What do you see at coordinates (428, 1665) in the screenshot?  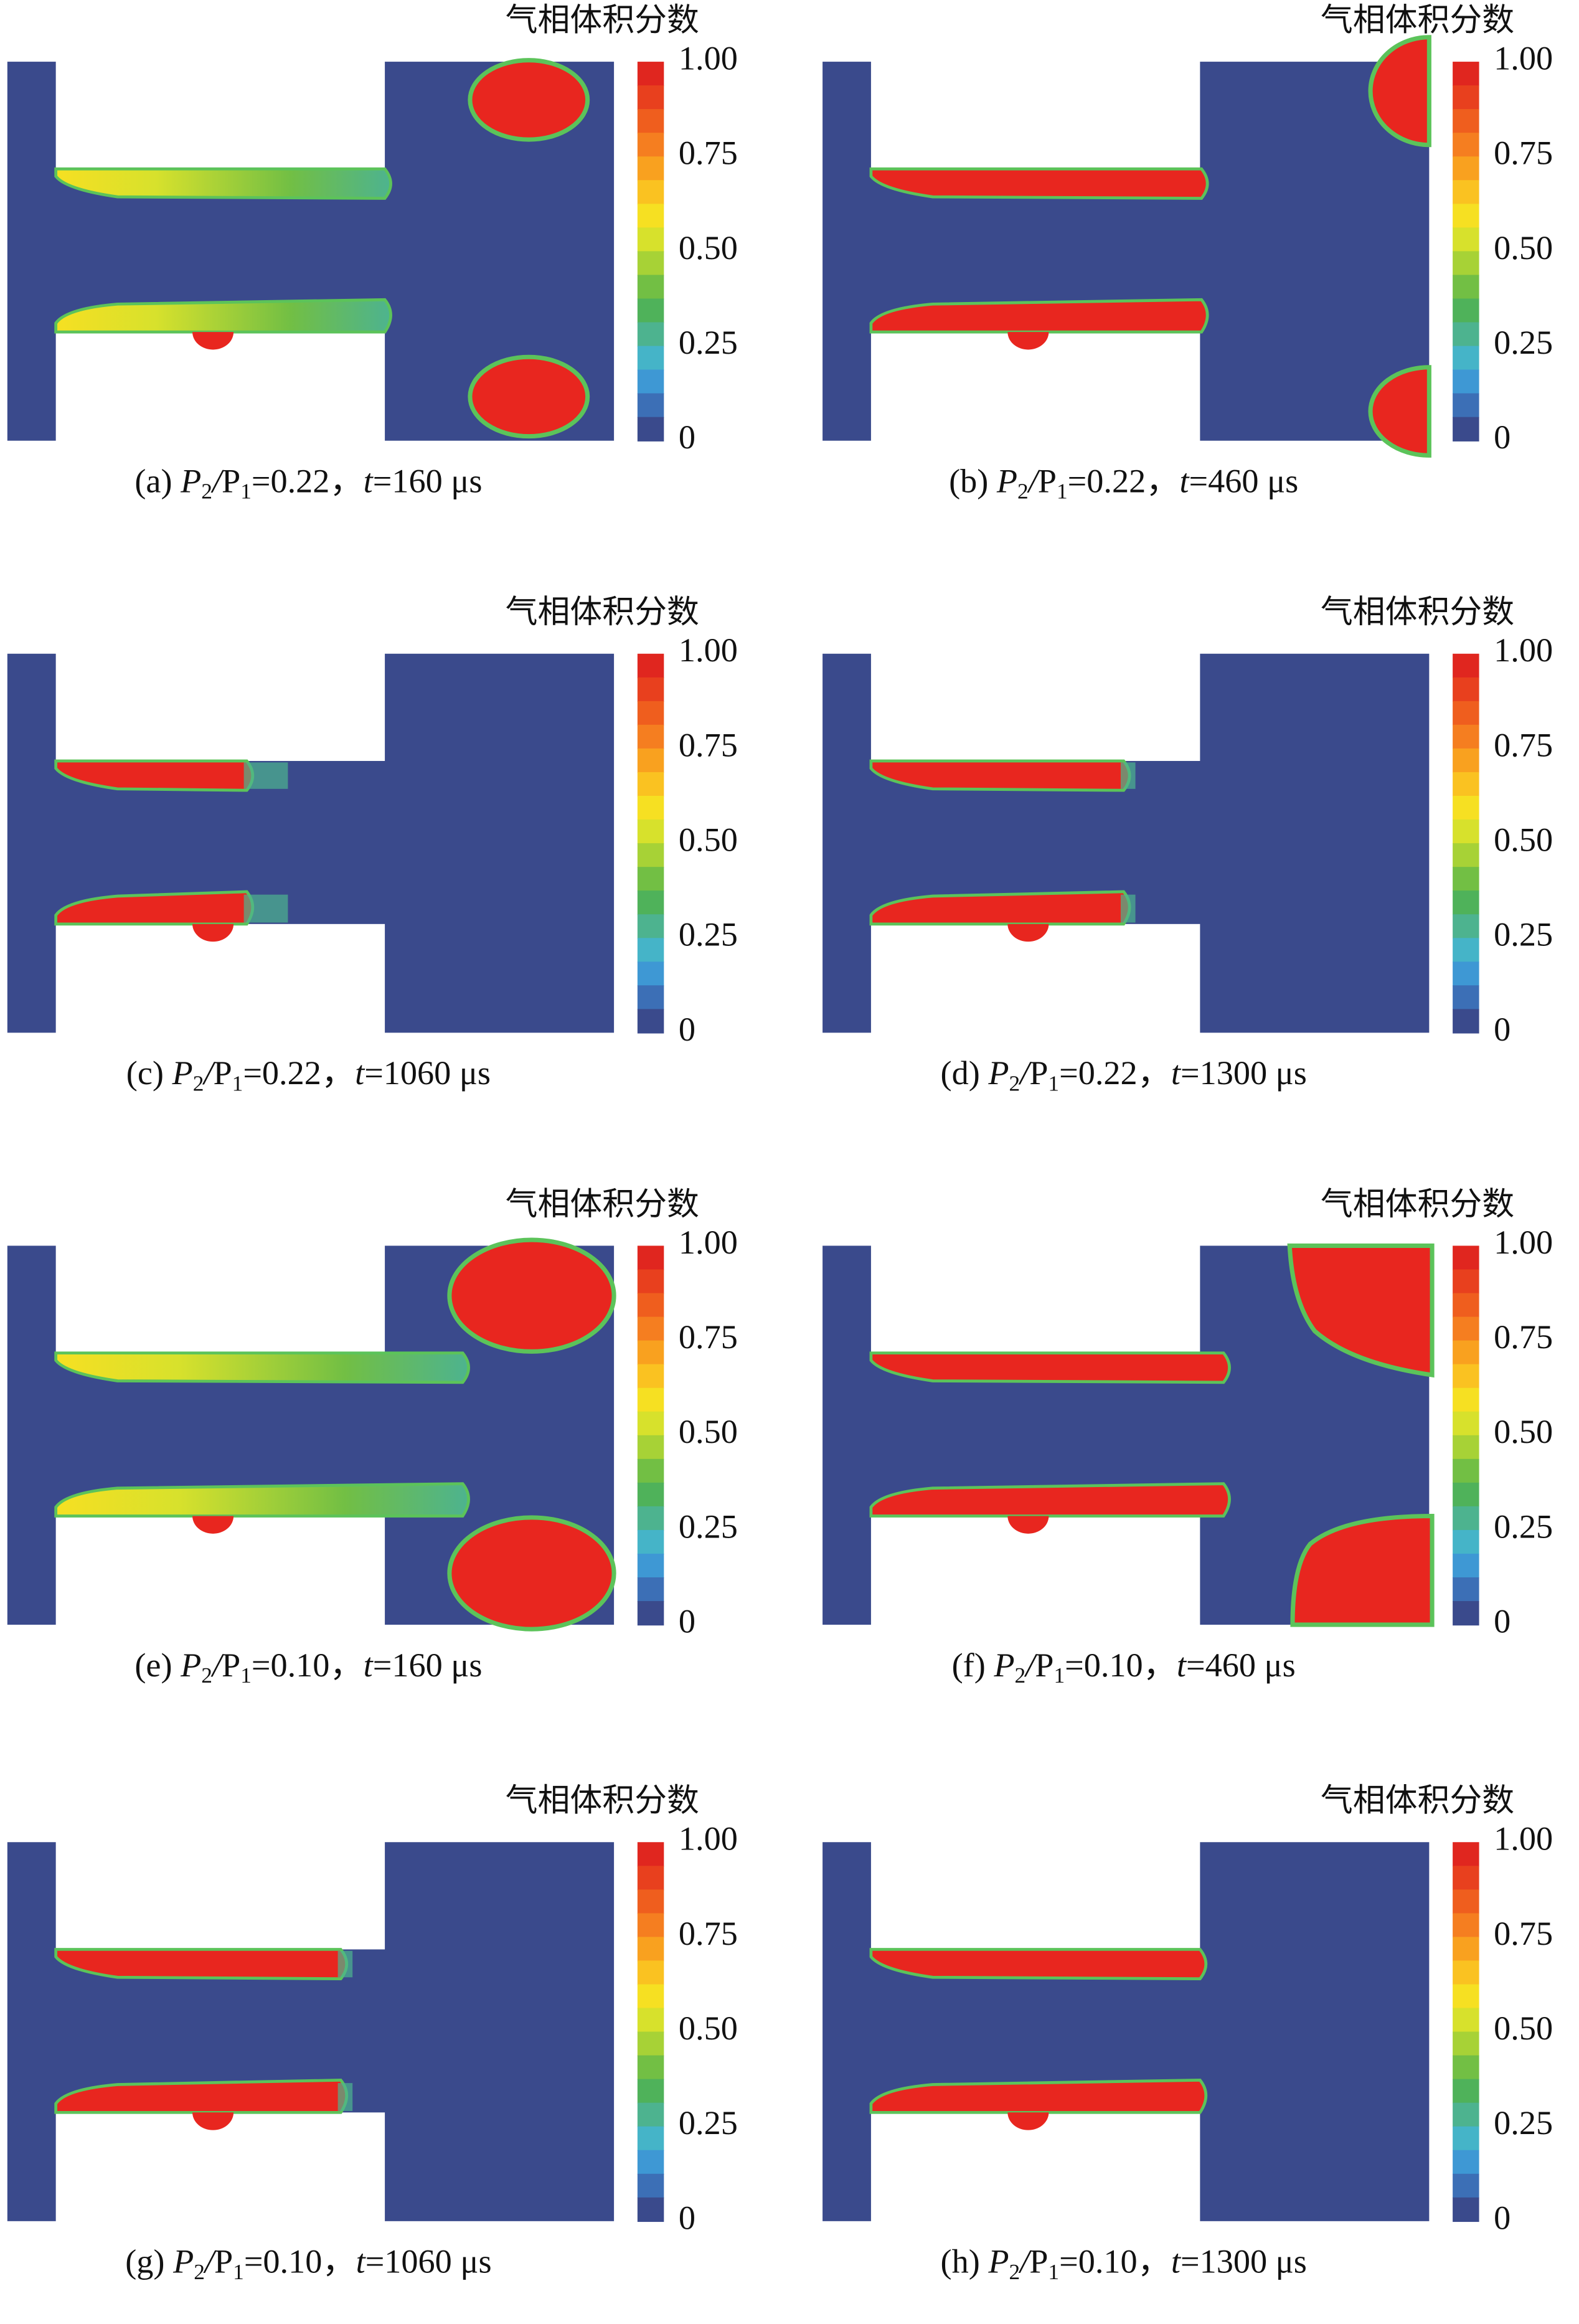 I see `caption-part: =160 μs` at bounding box center [428, 1665].